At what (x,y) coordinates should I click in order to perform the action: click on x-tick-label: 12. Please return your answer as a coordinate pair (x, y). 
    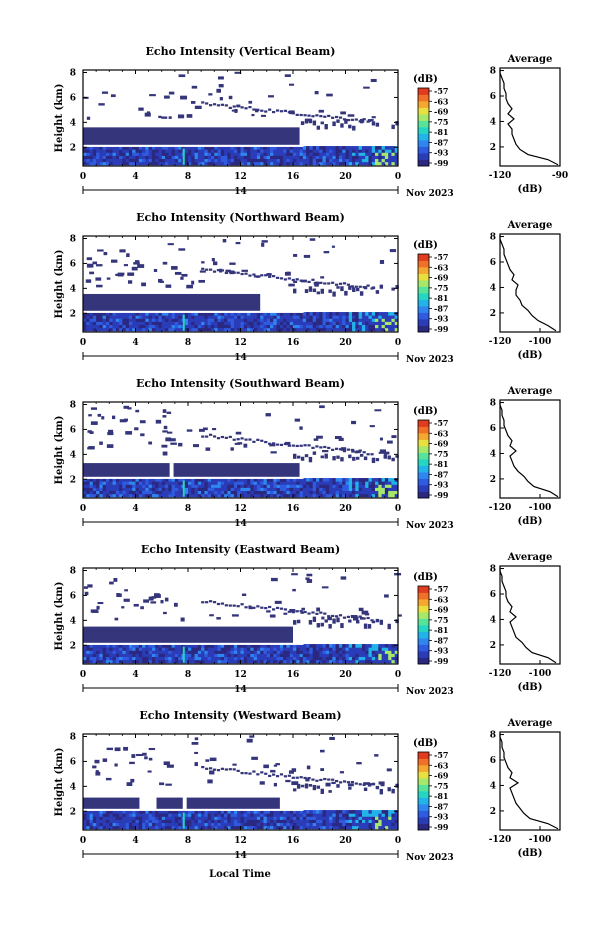
    Looking at the image, I should click on (240, 343).